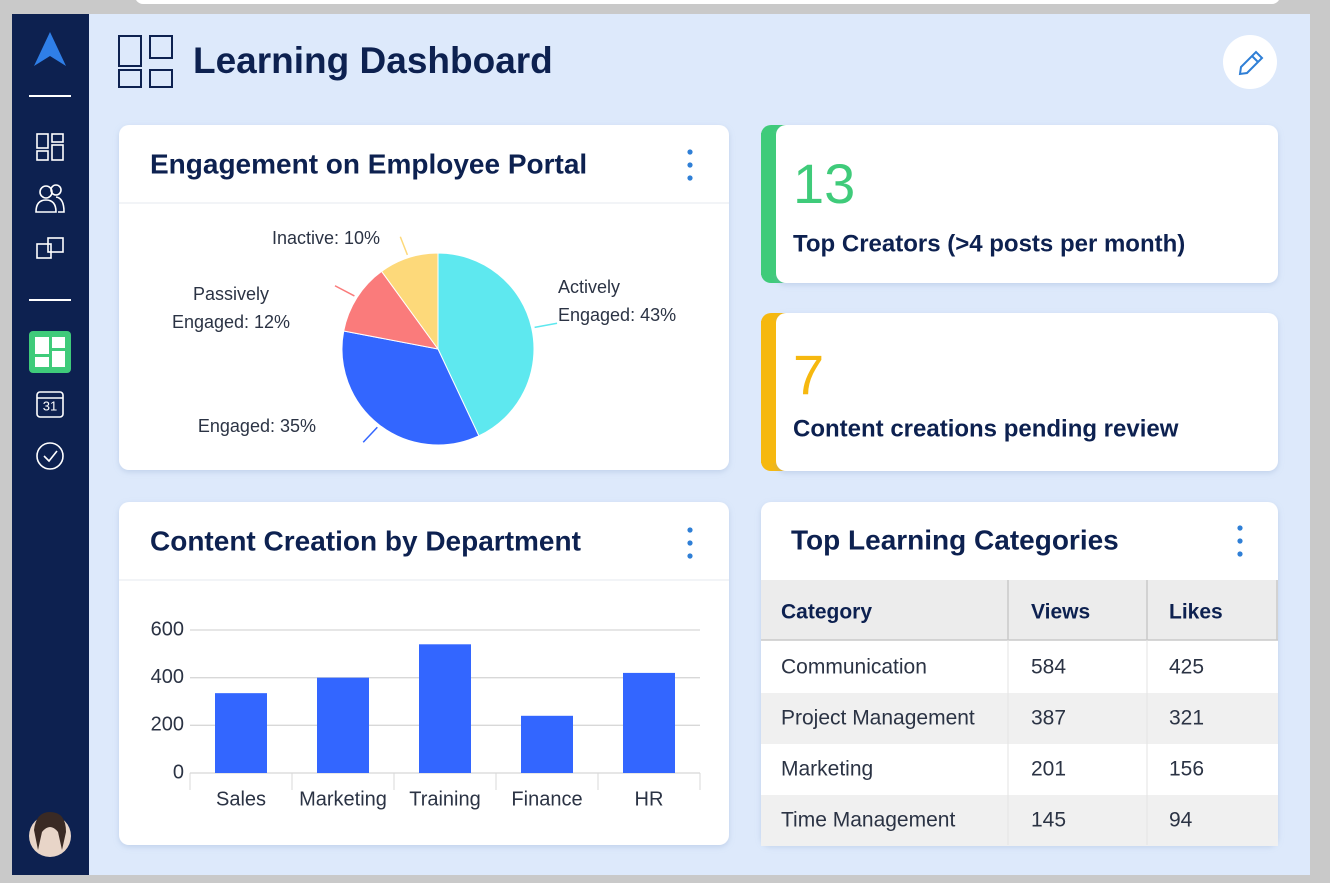  Describe the element at coordinates (145, 61) in the screenshot. I see `header-icon` at that location.